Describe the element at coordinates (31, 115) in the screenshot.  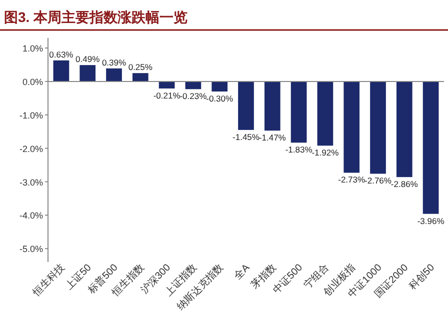
I see `y-tick-label: -1.0%` at that location.